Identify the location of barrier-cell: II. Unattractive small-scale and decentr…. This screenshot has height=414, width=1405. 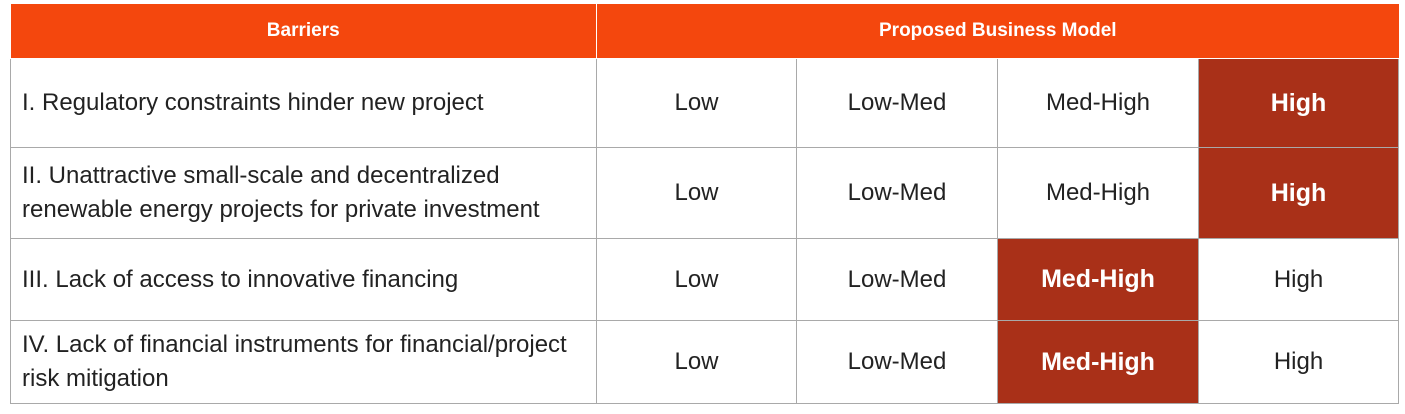
(303, 193).